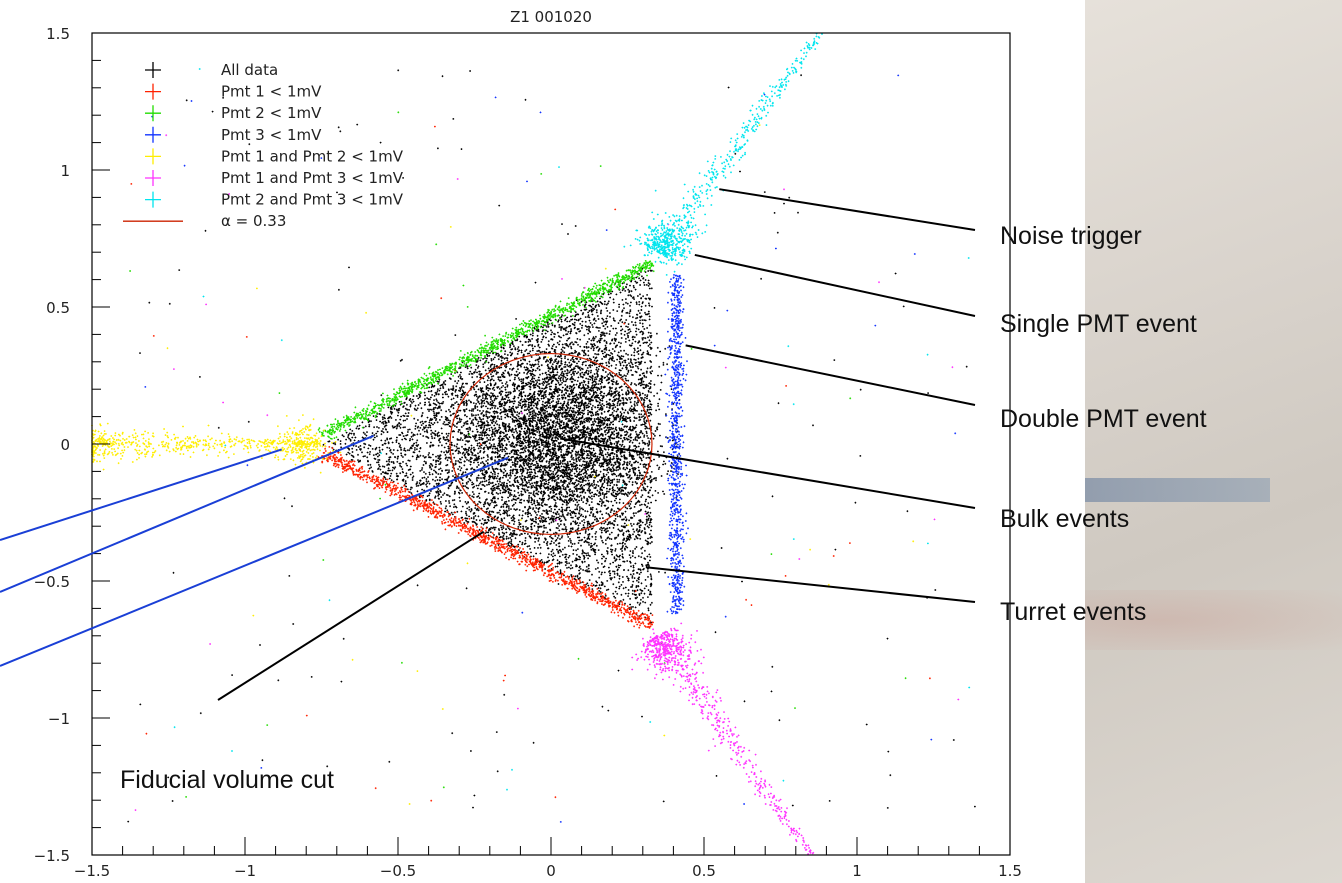 Image resolution: width=1342 pixels, height=883 pixels. I want to click on x-tick-label: 0.5, so click(704, 871).